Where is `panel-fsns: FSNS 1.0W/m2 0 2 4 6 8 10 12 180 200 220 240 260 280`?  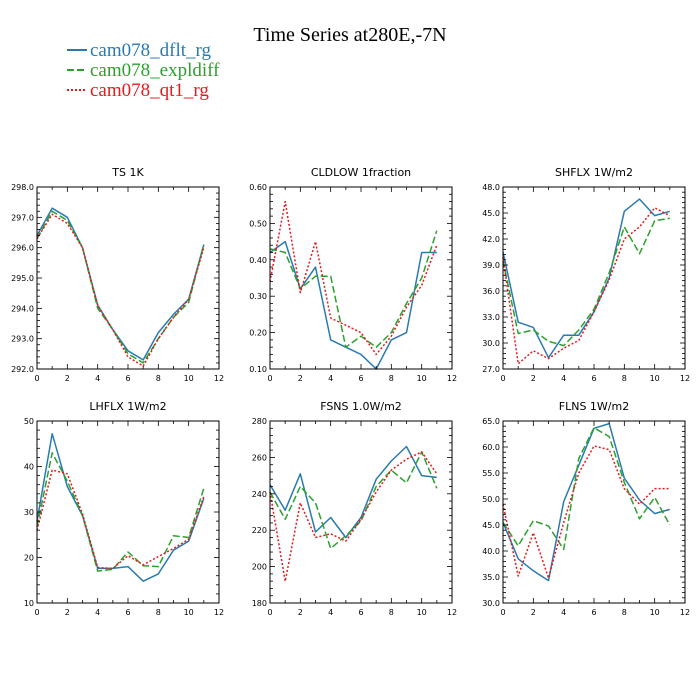 panel-fsns: FSNS 1.0W/m2 0 2 4 6 8 10 12 180 200 220 240 260 280 is located at coordinates (354, 508).